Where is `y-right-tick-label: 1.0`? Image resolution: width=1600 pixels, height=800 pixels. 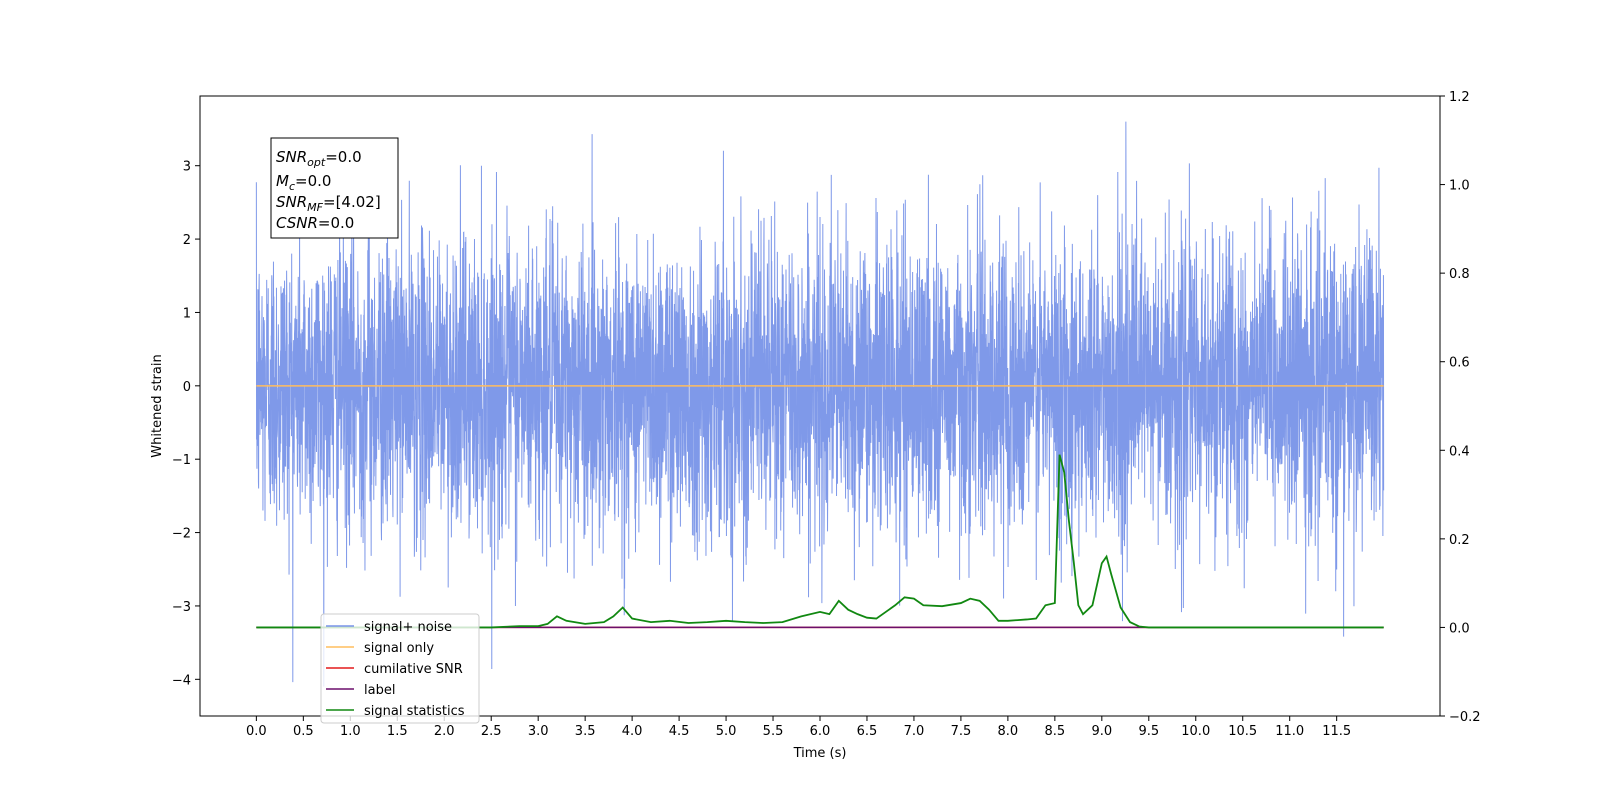
y-right-tick-label: 1.0 is located at coordinates (1459, 186).